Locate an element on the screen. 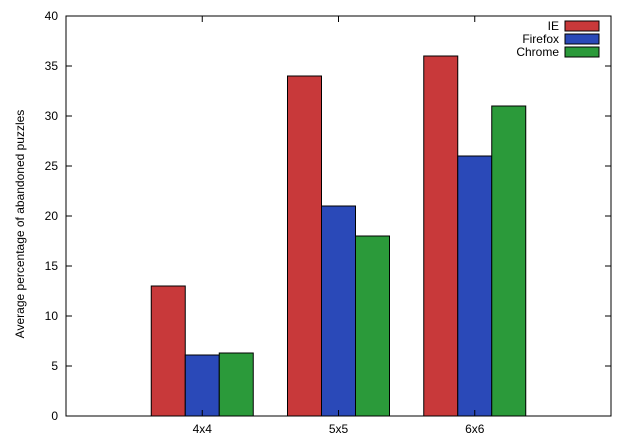 Image resolution: width=630 pixels, height=441 pixels. bar-firefox-4x4 is located at coordinates (202, 385).